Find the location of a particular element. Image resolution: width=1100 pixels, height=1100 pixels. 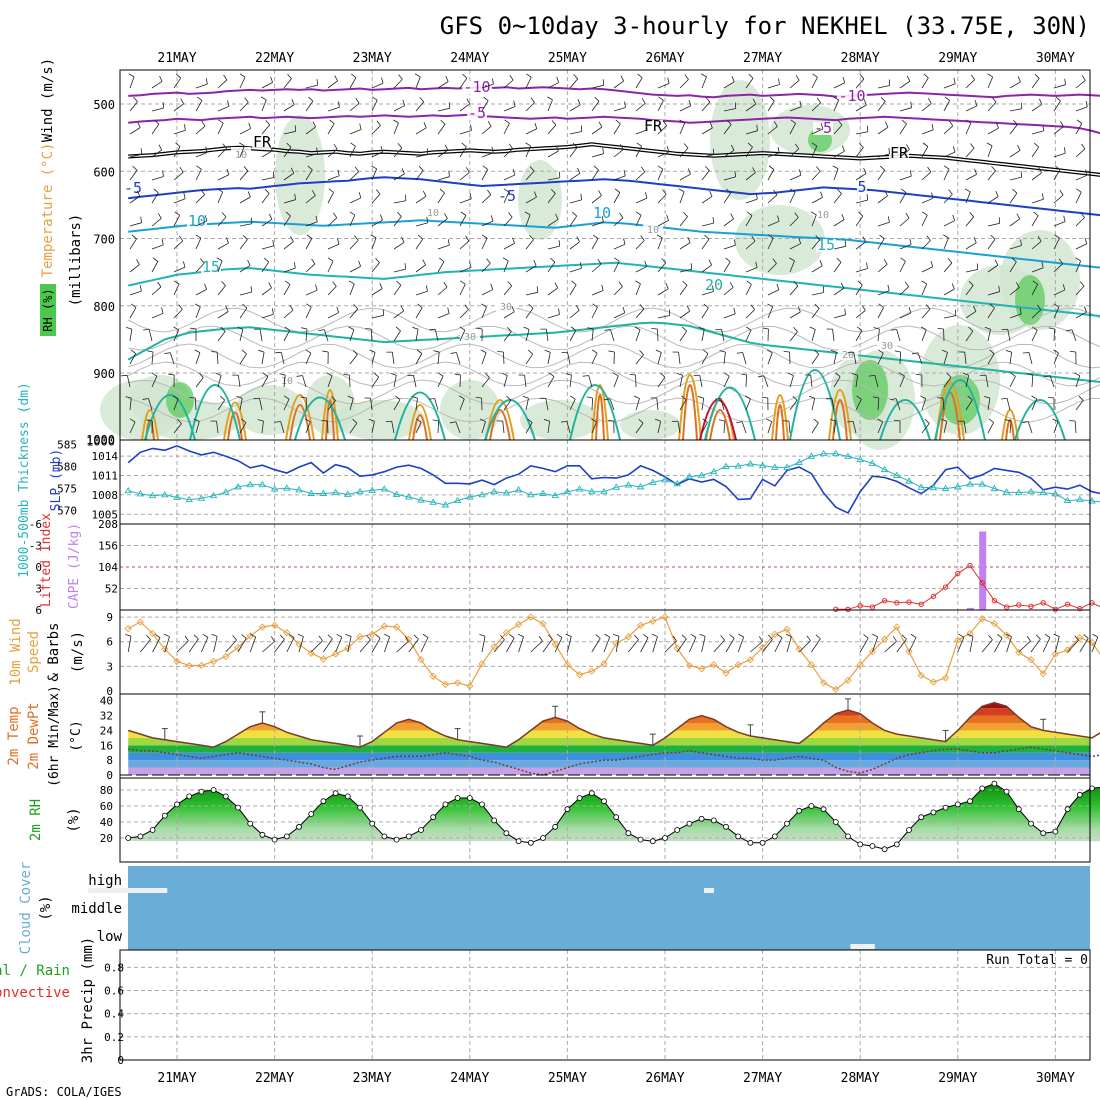

thickness-line is located at coordinates (614, 479).